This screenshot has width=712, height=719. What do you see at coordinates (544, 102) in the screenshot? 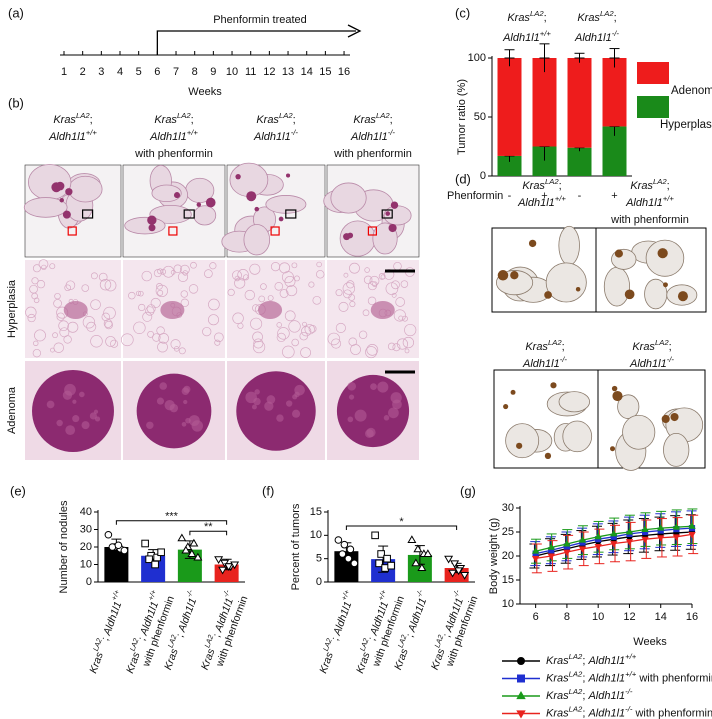
I see `bar-segment` at bounding box center [544, 102].